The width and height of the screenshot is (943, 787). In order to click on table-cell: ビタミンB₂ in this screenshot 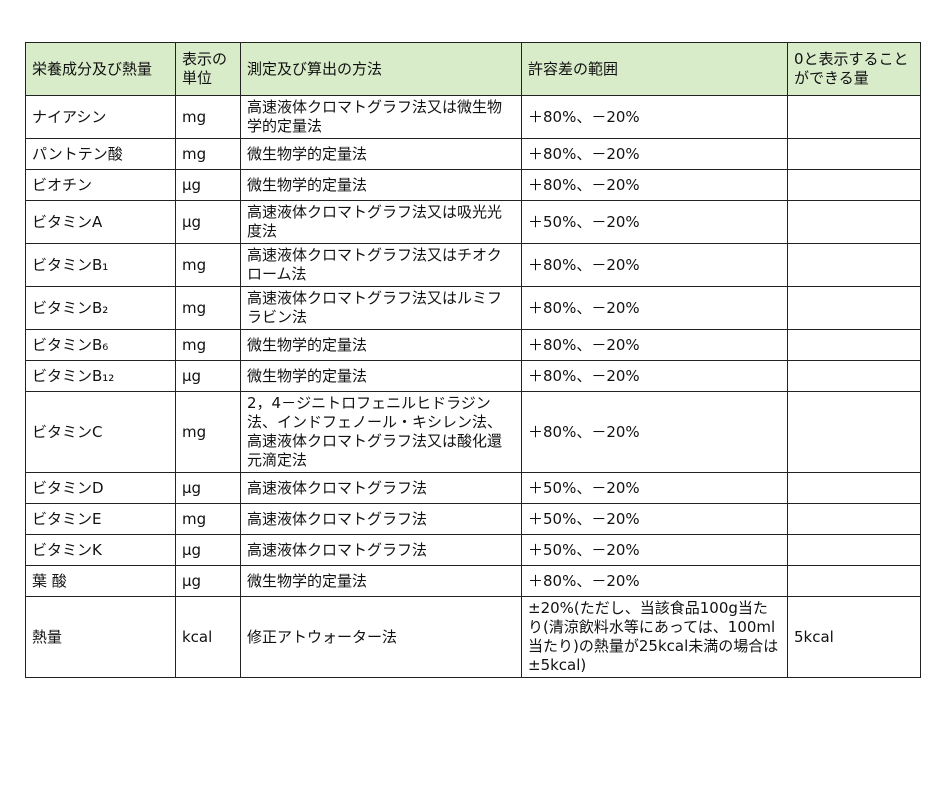, I will do `click(100, 308)`.